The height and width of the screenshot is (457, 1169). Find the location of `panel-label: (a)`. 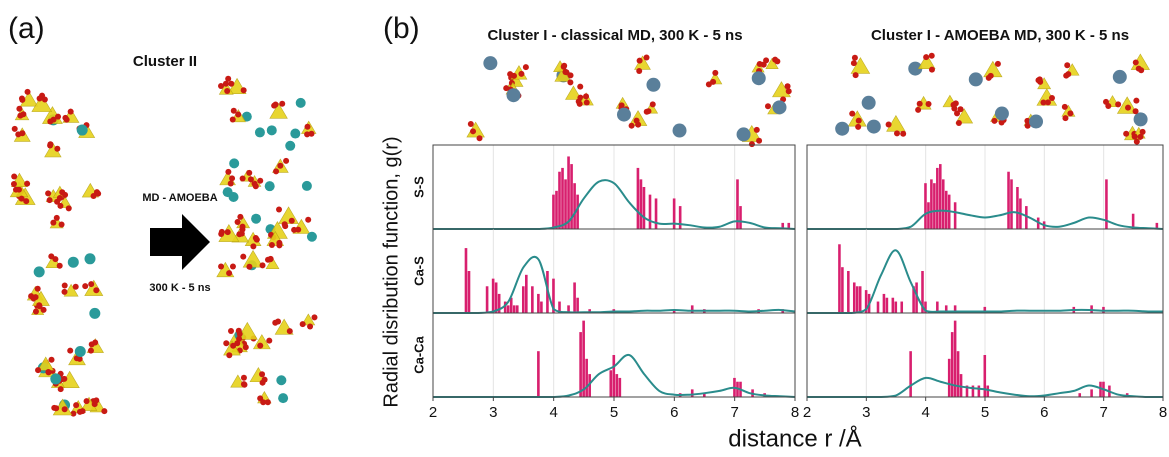

panel-label: (a) is located at coordinates (26, 28).